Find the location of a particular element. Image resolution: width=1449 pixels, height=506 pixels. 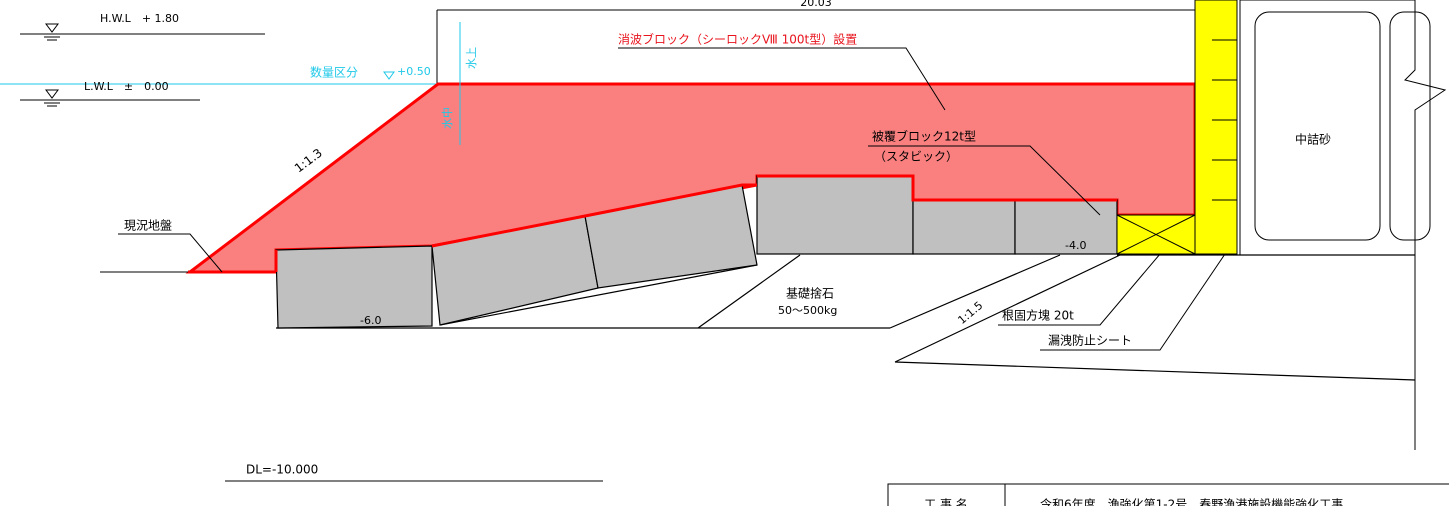

break-line is located at coordinates (1425, 225).